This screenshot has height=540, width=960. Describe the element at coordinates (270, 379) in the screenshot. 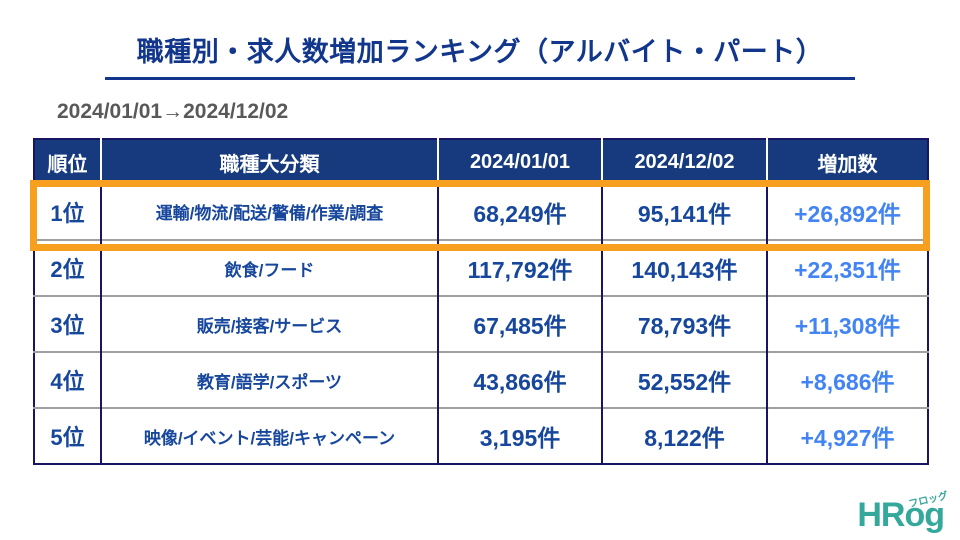

I see `category-cell: 教育/語学/スポーツ` at that location.